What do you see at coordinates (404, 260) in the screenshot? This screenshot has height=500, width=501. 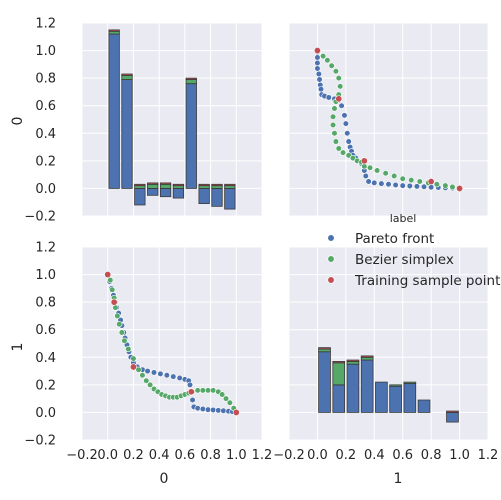 I see `legend-label-bezier-simplex: Bezier simplex` at bounding box center [404, 260].